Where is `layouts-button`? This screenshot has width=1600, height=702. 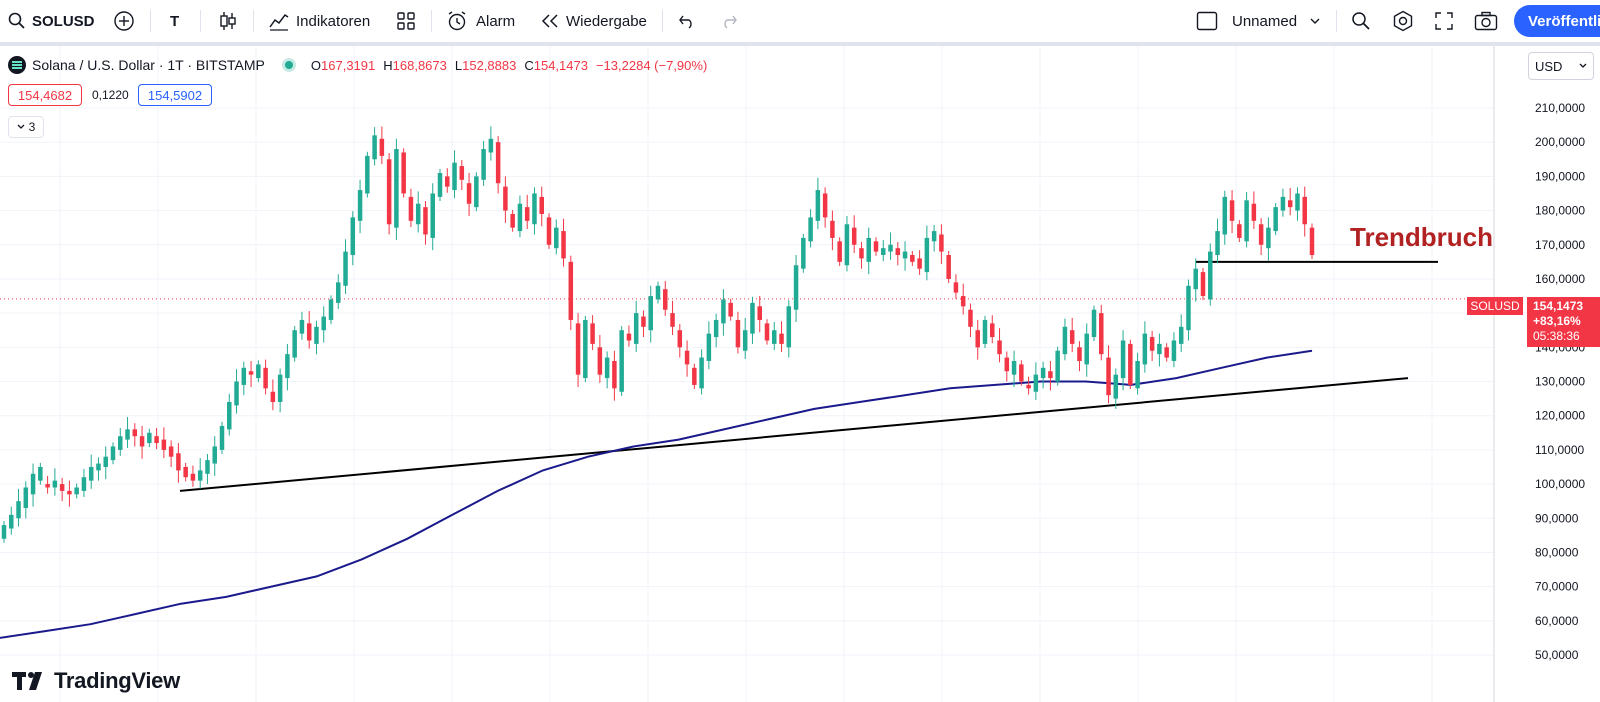
layouts-button is located at coordinates (406, 21).